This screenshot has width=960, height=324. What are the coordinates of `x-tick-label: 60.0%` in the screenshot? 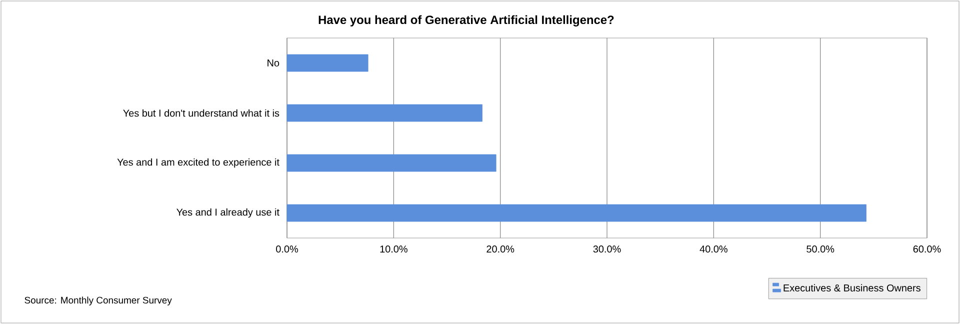 It's located at (927, 249).